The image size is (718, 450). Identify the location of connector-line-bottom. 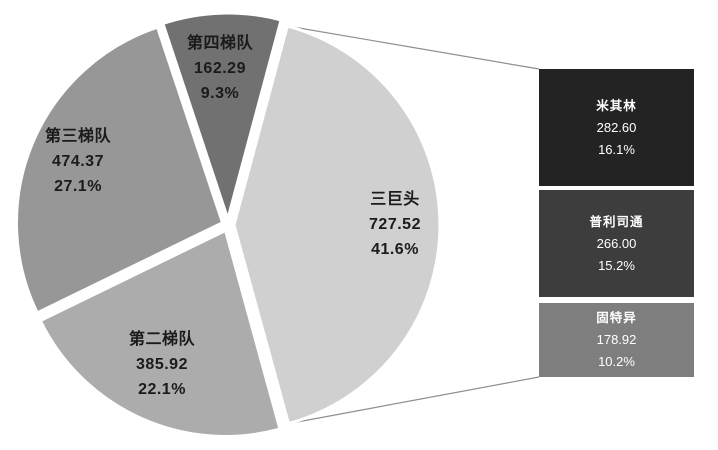
(414, 400).